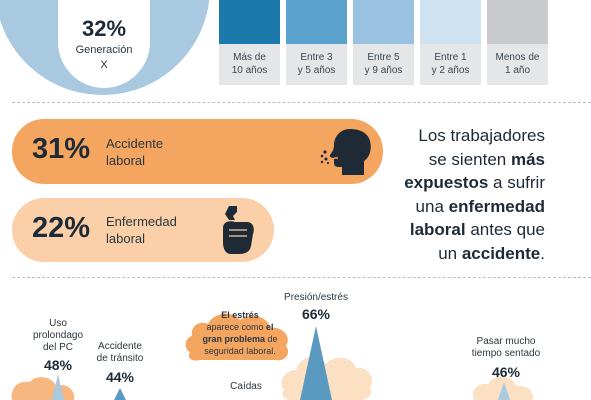  What do you see at coordinates (345, 152) in the screenshot?
I see `person-coughing-icon` at bounding box center [345, 152].